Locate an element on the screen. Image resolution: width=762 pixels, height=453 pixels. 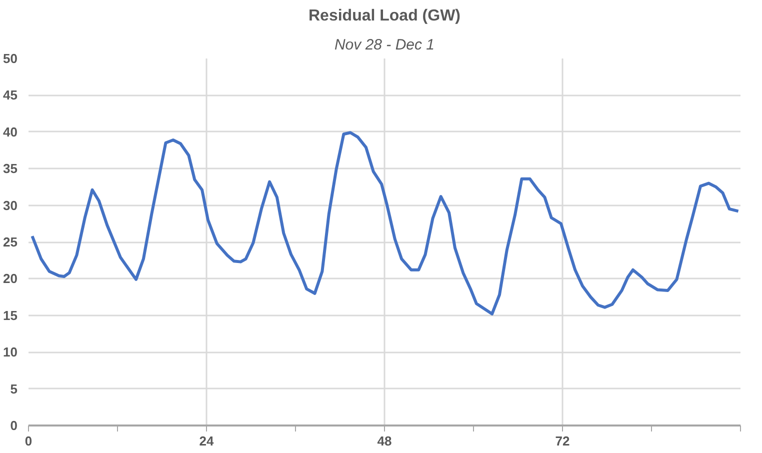
y-tick-label: 25 is located at coordinates (10, 242).